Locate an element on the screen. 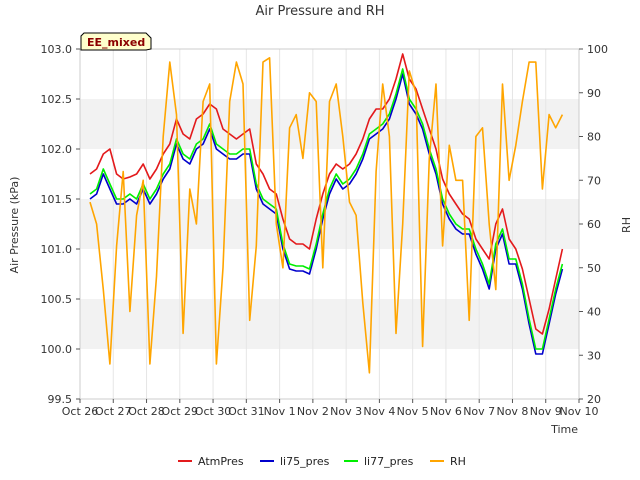 The height and width of the screenshot is (480, 640). y2-tick-label: 90 is located at coordinates (594, 93).